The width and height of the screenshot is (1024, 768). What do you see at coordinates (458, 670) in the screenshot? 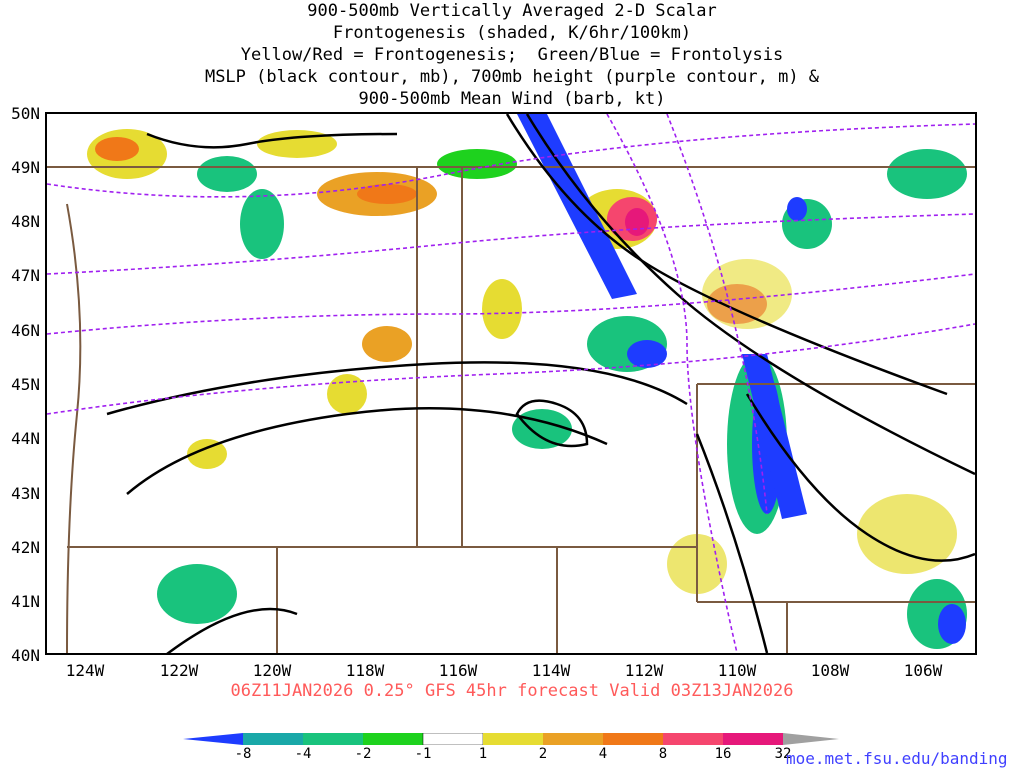
I see `lon-label-116w: 116W` at bounding box center [458, 670].